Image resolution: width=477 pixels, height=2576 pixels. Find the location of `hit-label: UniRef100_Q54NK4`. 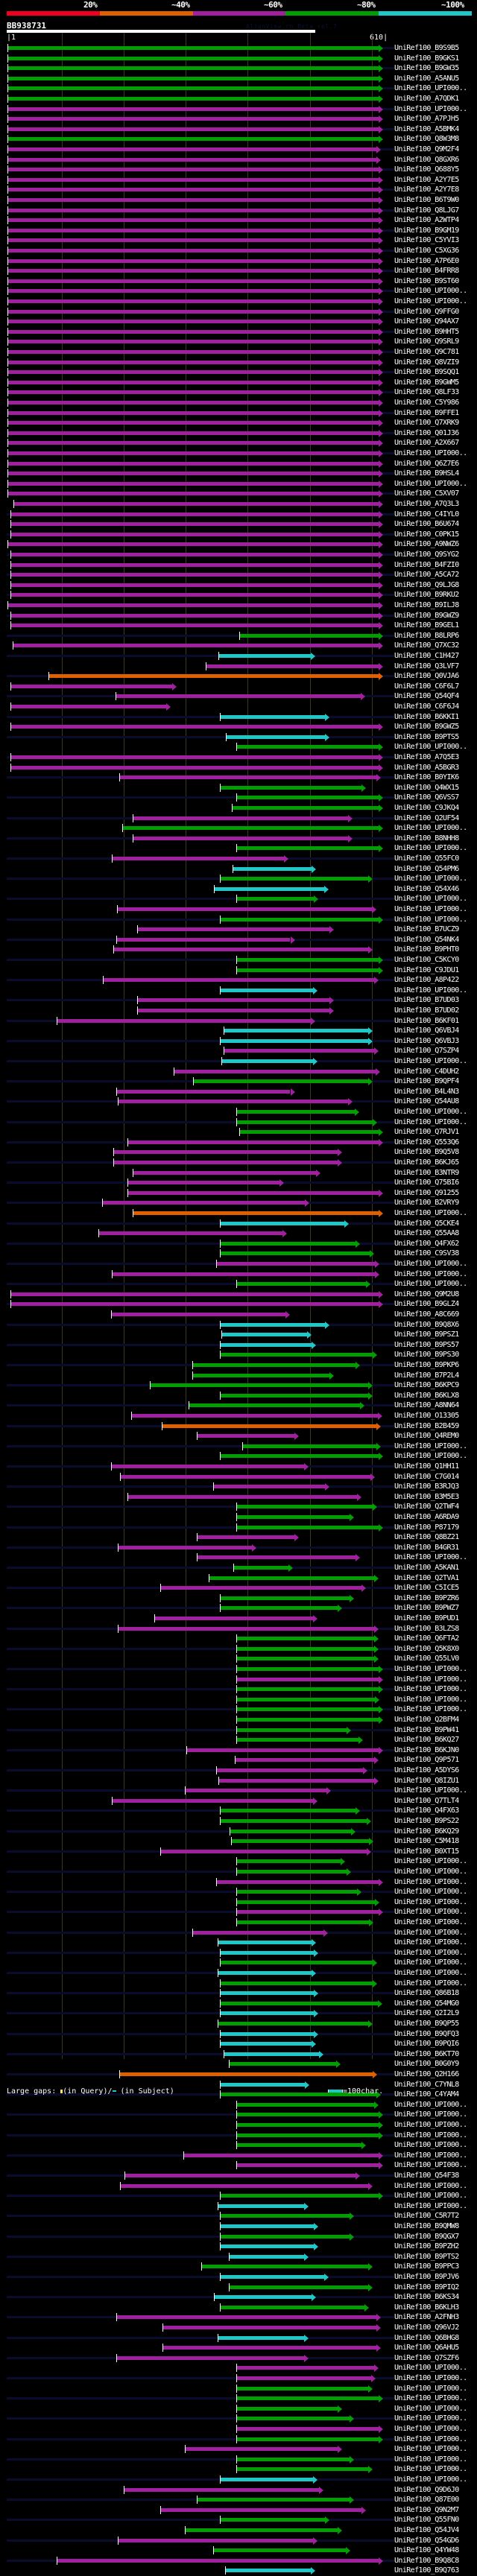

hit-label: UniRef100_Q54NK4 is located at coordinates (427, 940).